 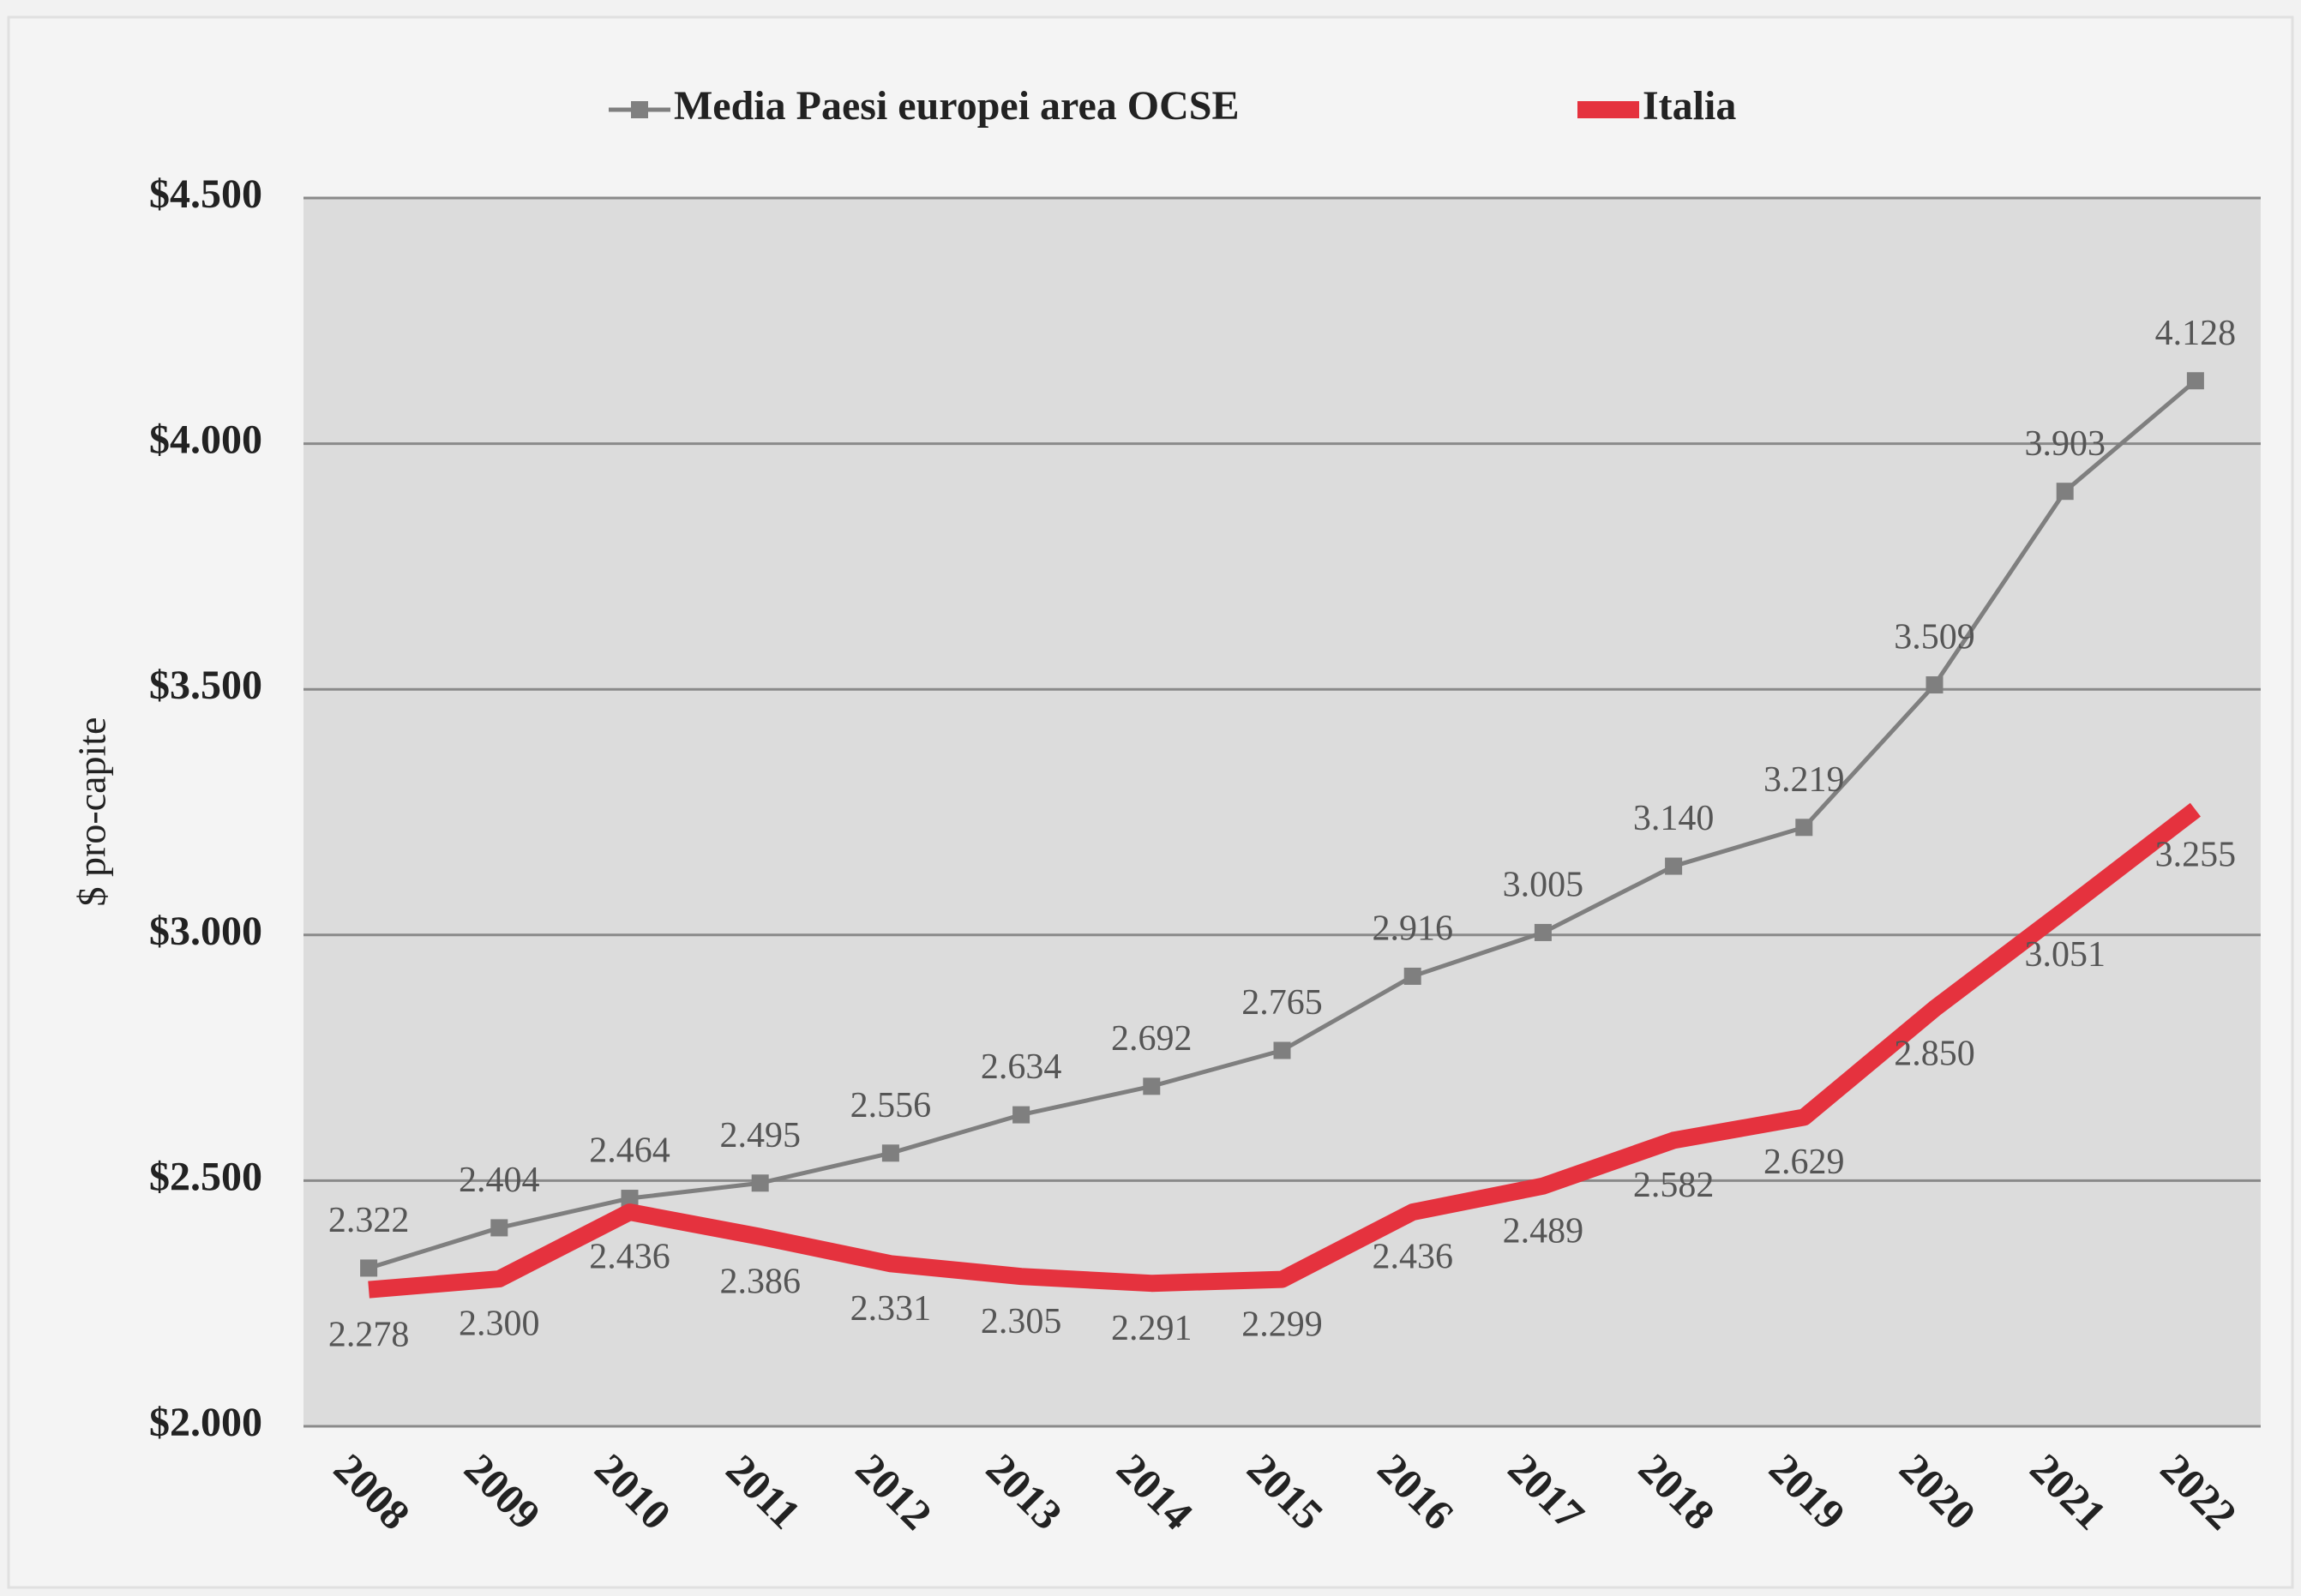 I want to click on data-label: 3.219, so click(x=1804, y=780).